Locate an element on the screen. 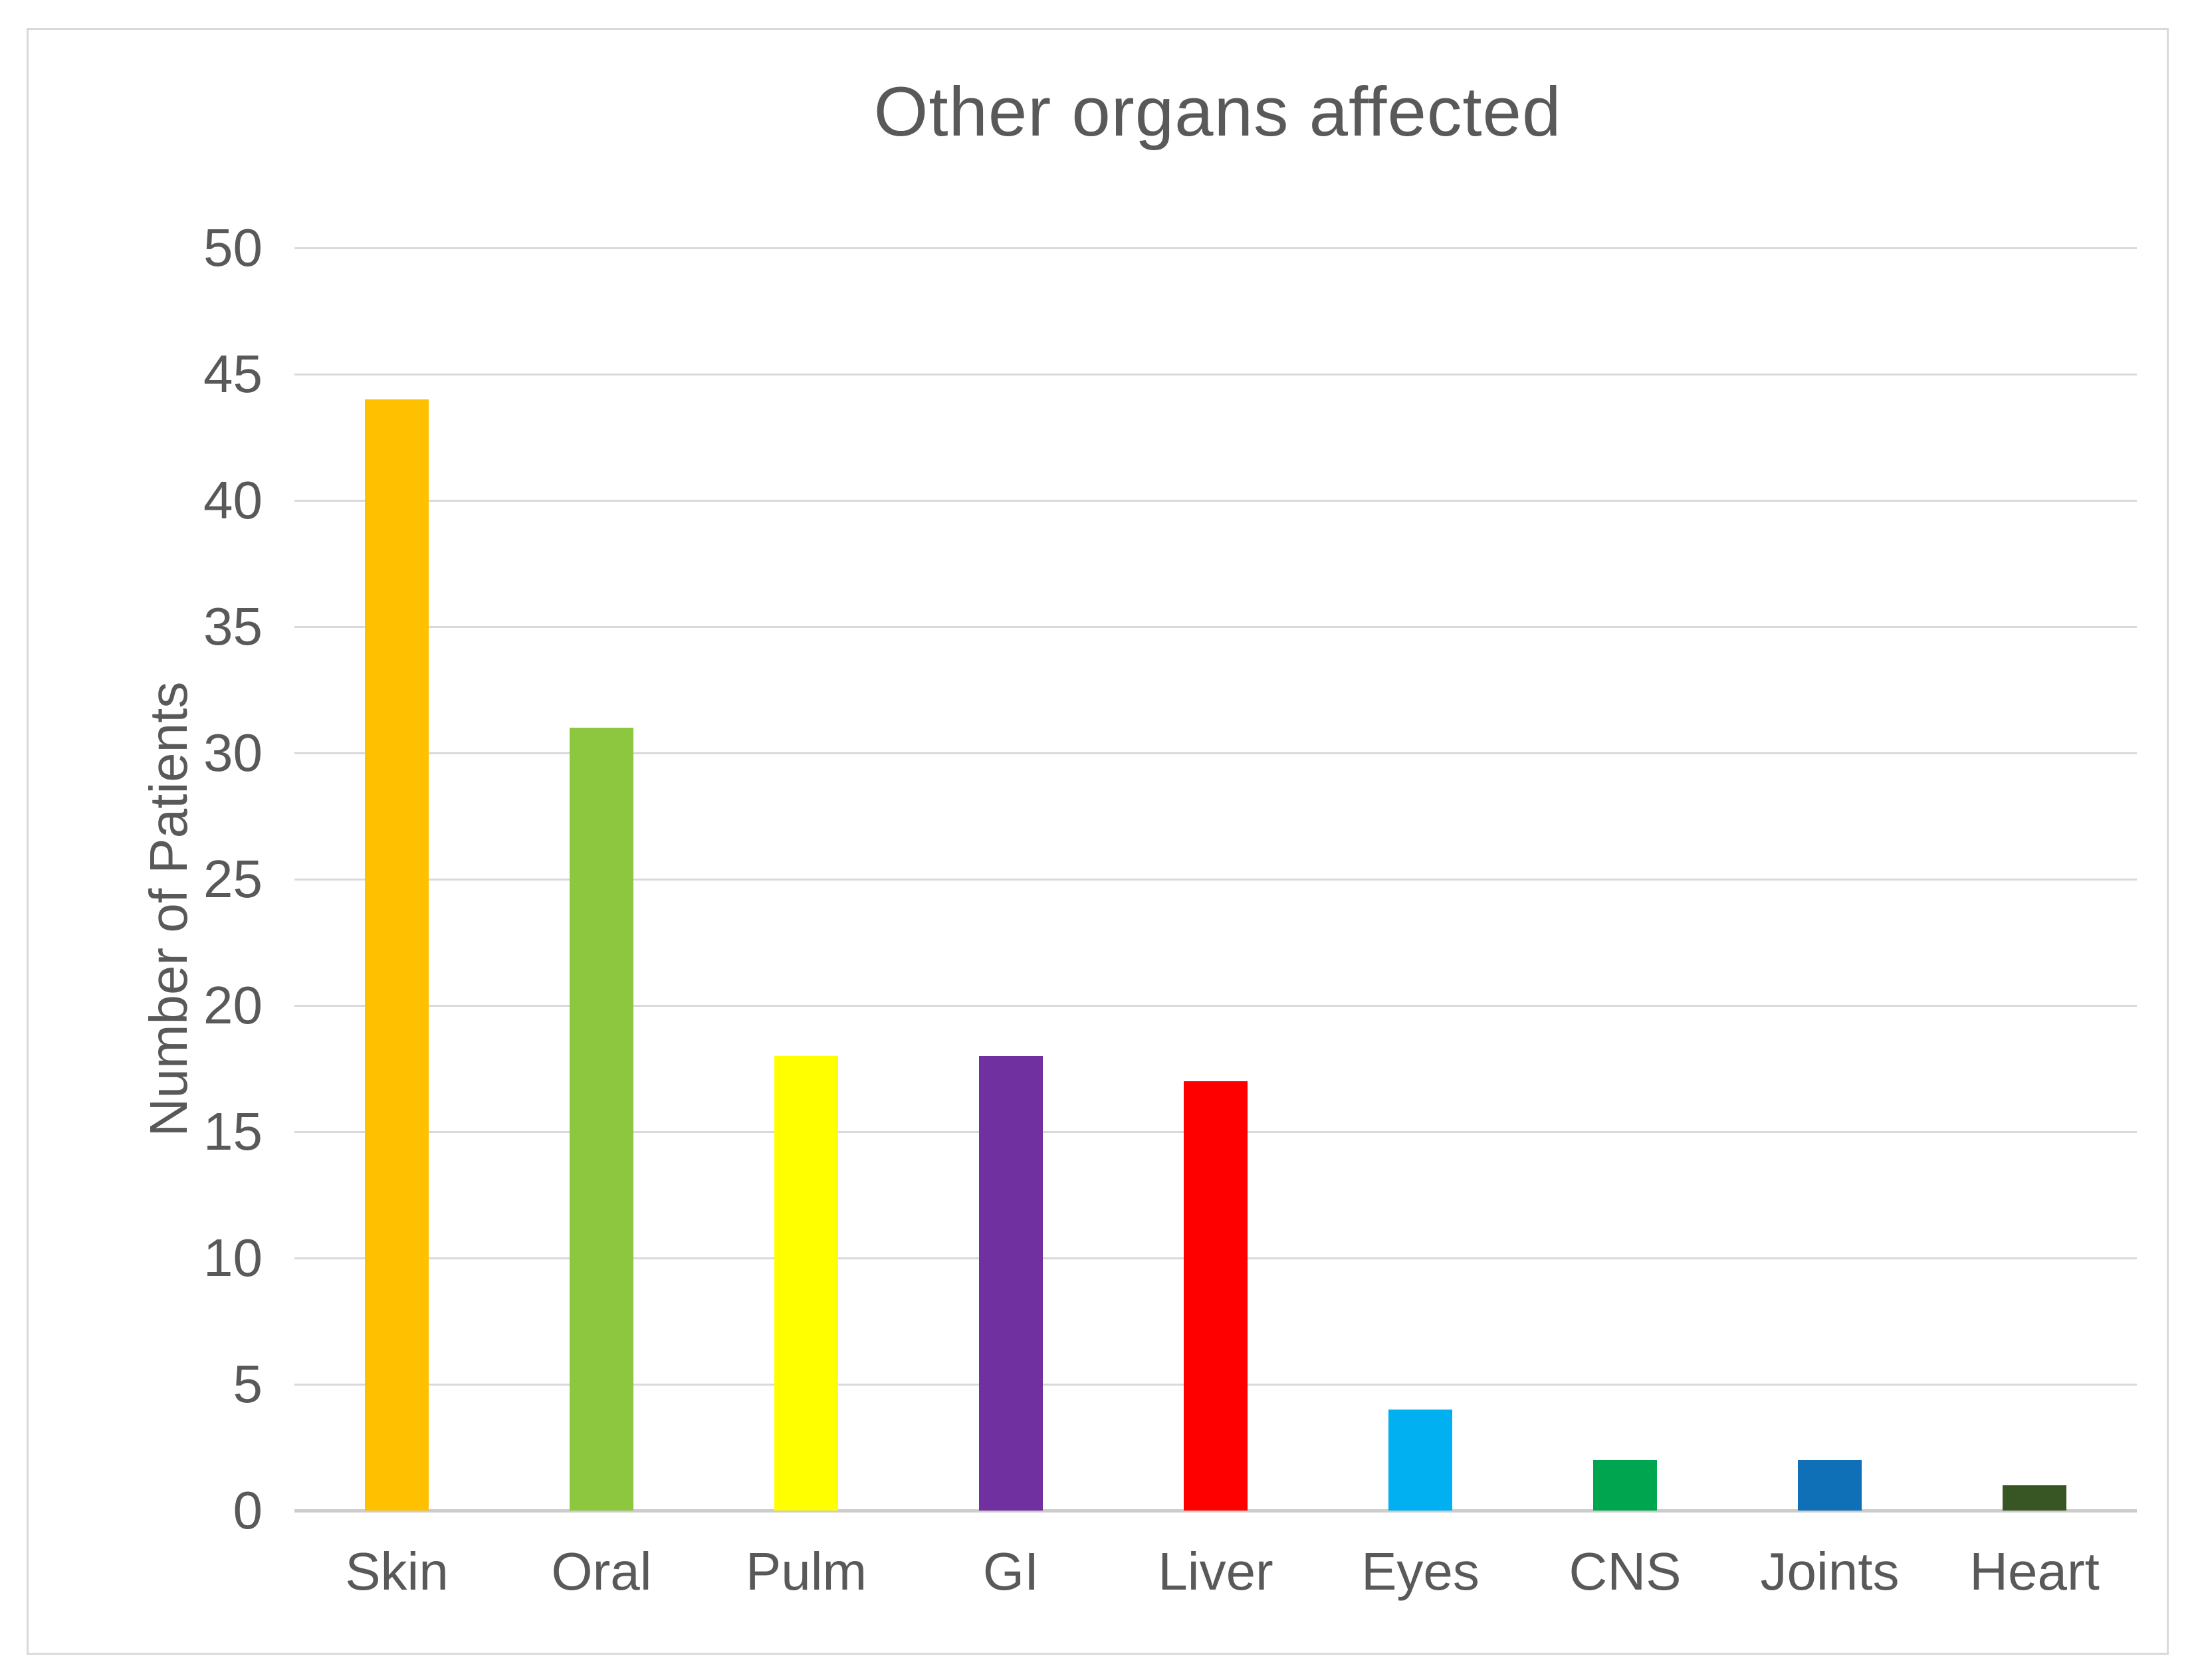 This screenshot has height=1680, width=2196. bar-pulm is located at coordinates (806, 1283).